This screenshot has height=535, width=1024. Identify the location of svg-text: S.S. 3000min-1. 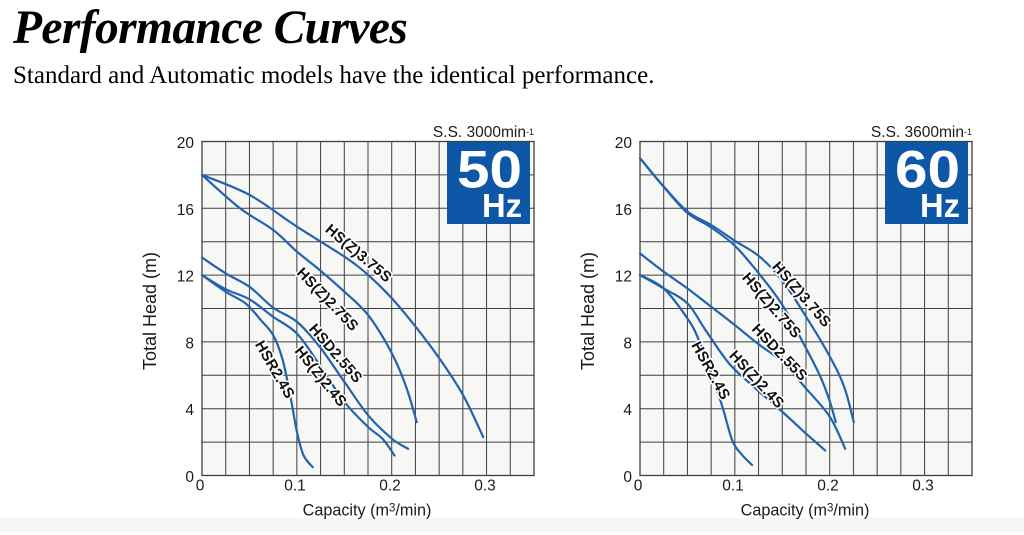
(483, 132).